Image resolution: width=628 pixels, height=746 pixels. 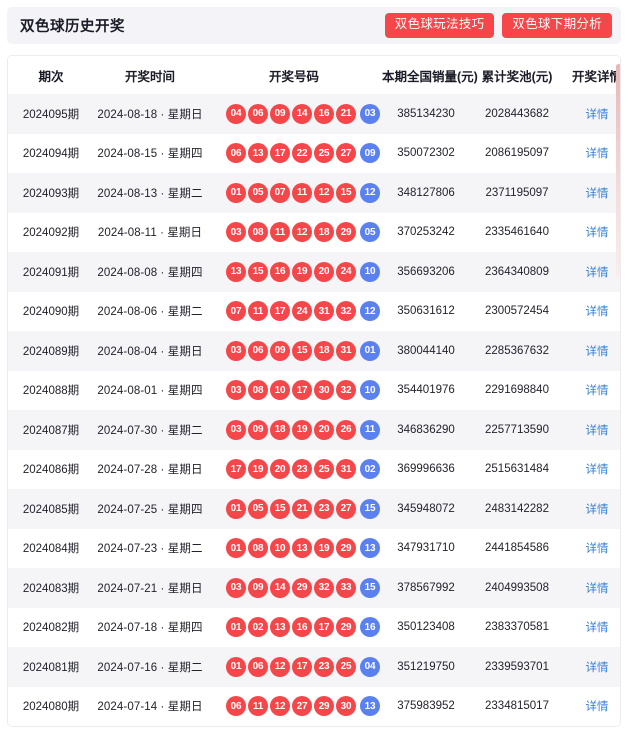 What do you see at coordinates (304, 192) in the screenshot?
I see `ball-group: 01 05 07 11 12 15 12` at bounding box center [304, 192].